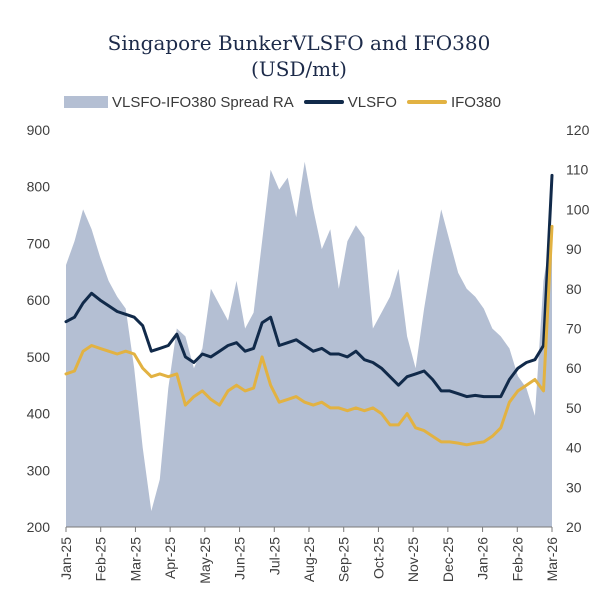 This screenshot has width=598, height=600. Describe the element at coordinates (39, 414) in the screenshot. I see `y-left-tick-label: 400` at that location.